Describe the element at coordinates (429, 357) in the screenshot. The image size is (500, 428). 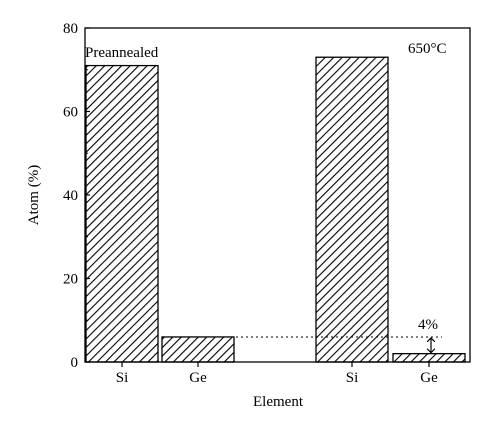
I see `bar-650c-ge` at that location.